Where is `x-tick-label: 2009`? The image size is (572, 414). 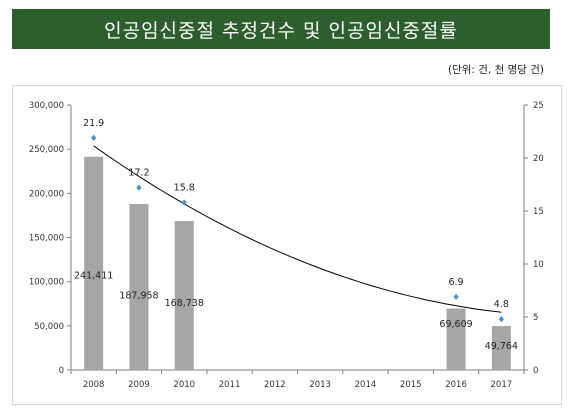 x-tick-label: 2009 is located at coordinates (139, 385).